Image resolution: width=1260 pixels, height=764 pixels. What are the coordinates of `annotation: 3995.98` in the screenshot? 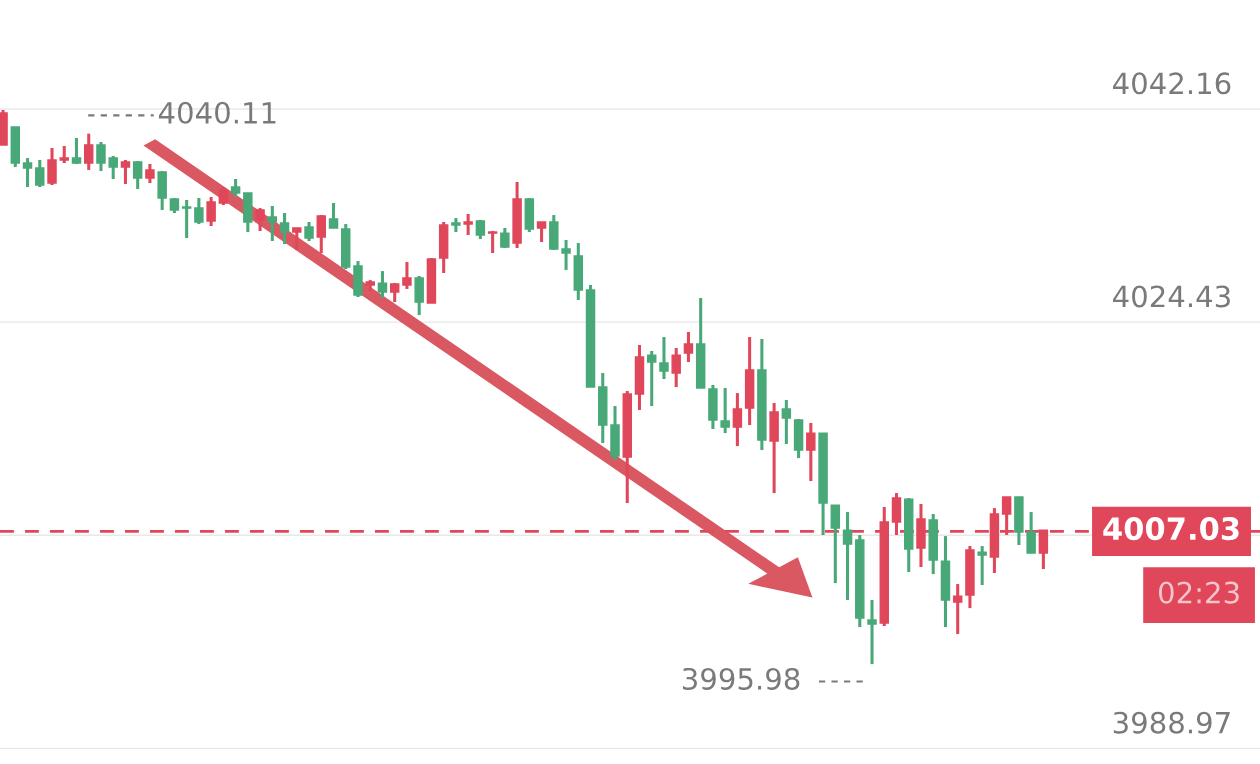 It's located at (741, 678).